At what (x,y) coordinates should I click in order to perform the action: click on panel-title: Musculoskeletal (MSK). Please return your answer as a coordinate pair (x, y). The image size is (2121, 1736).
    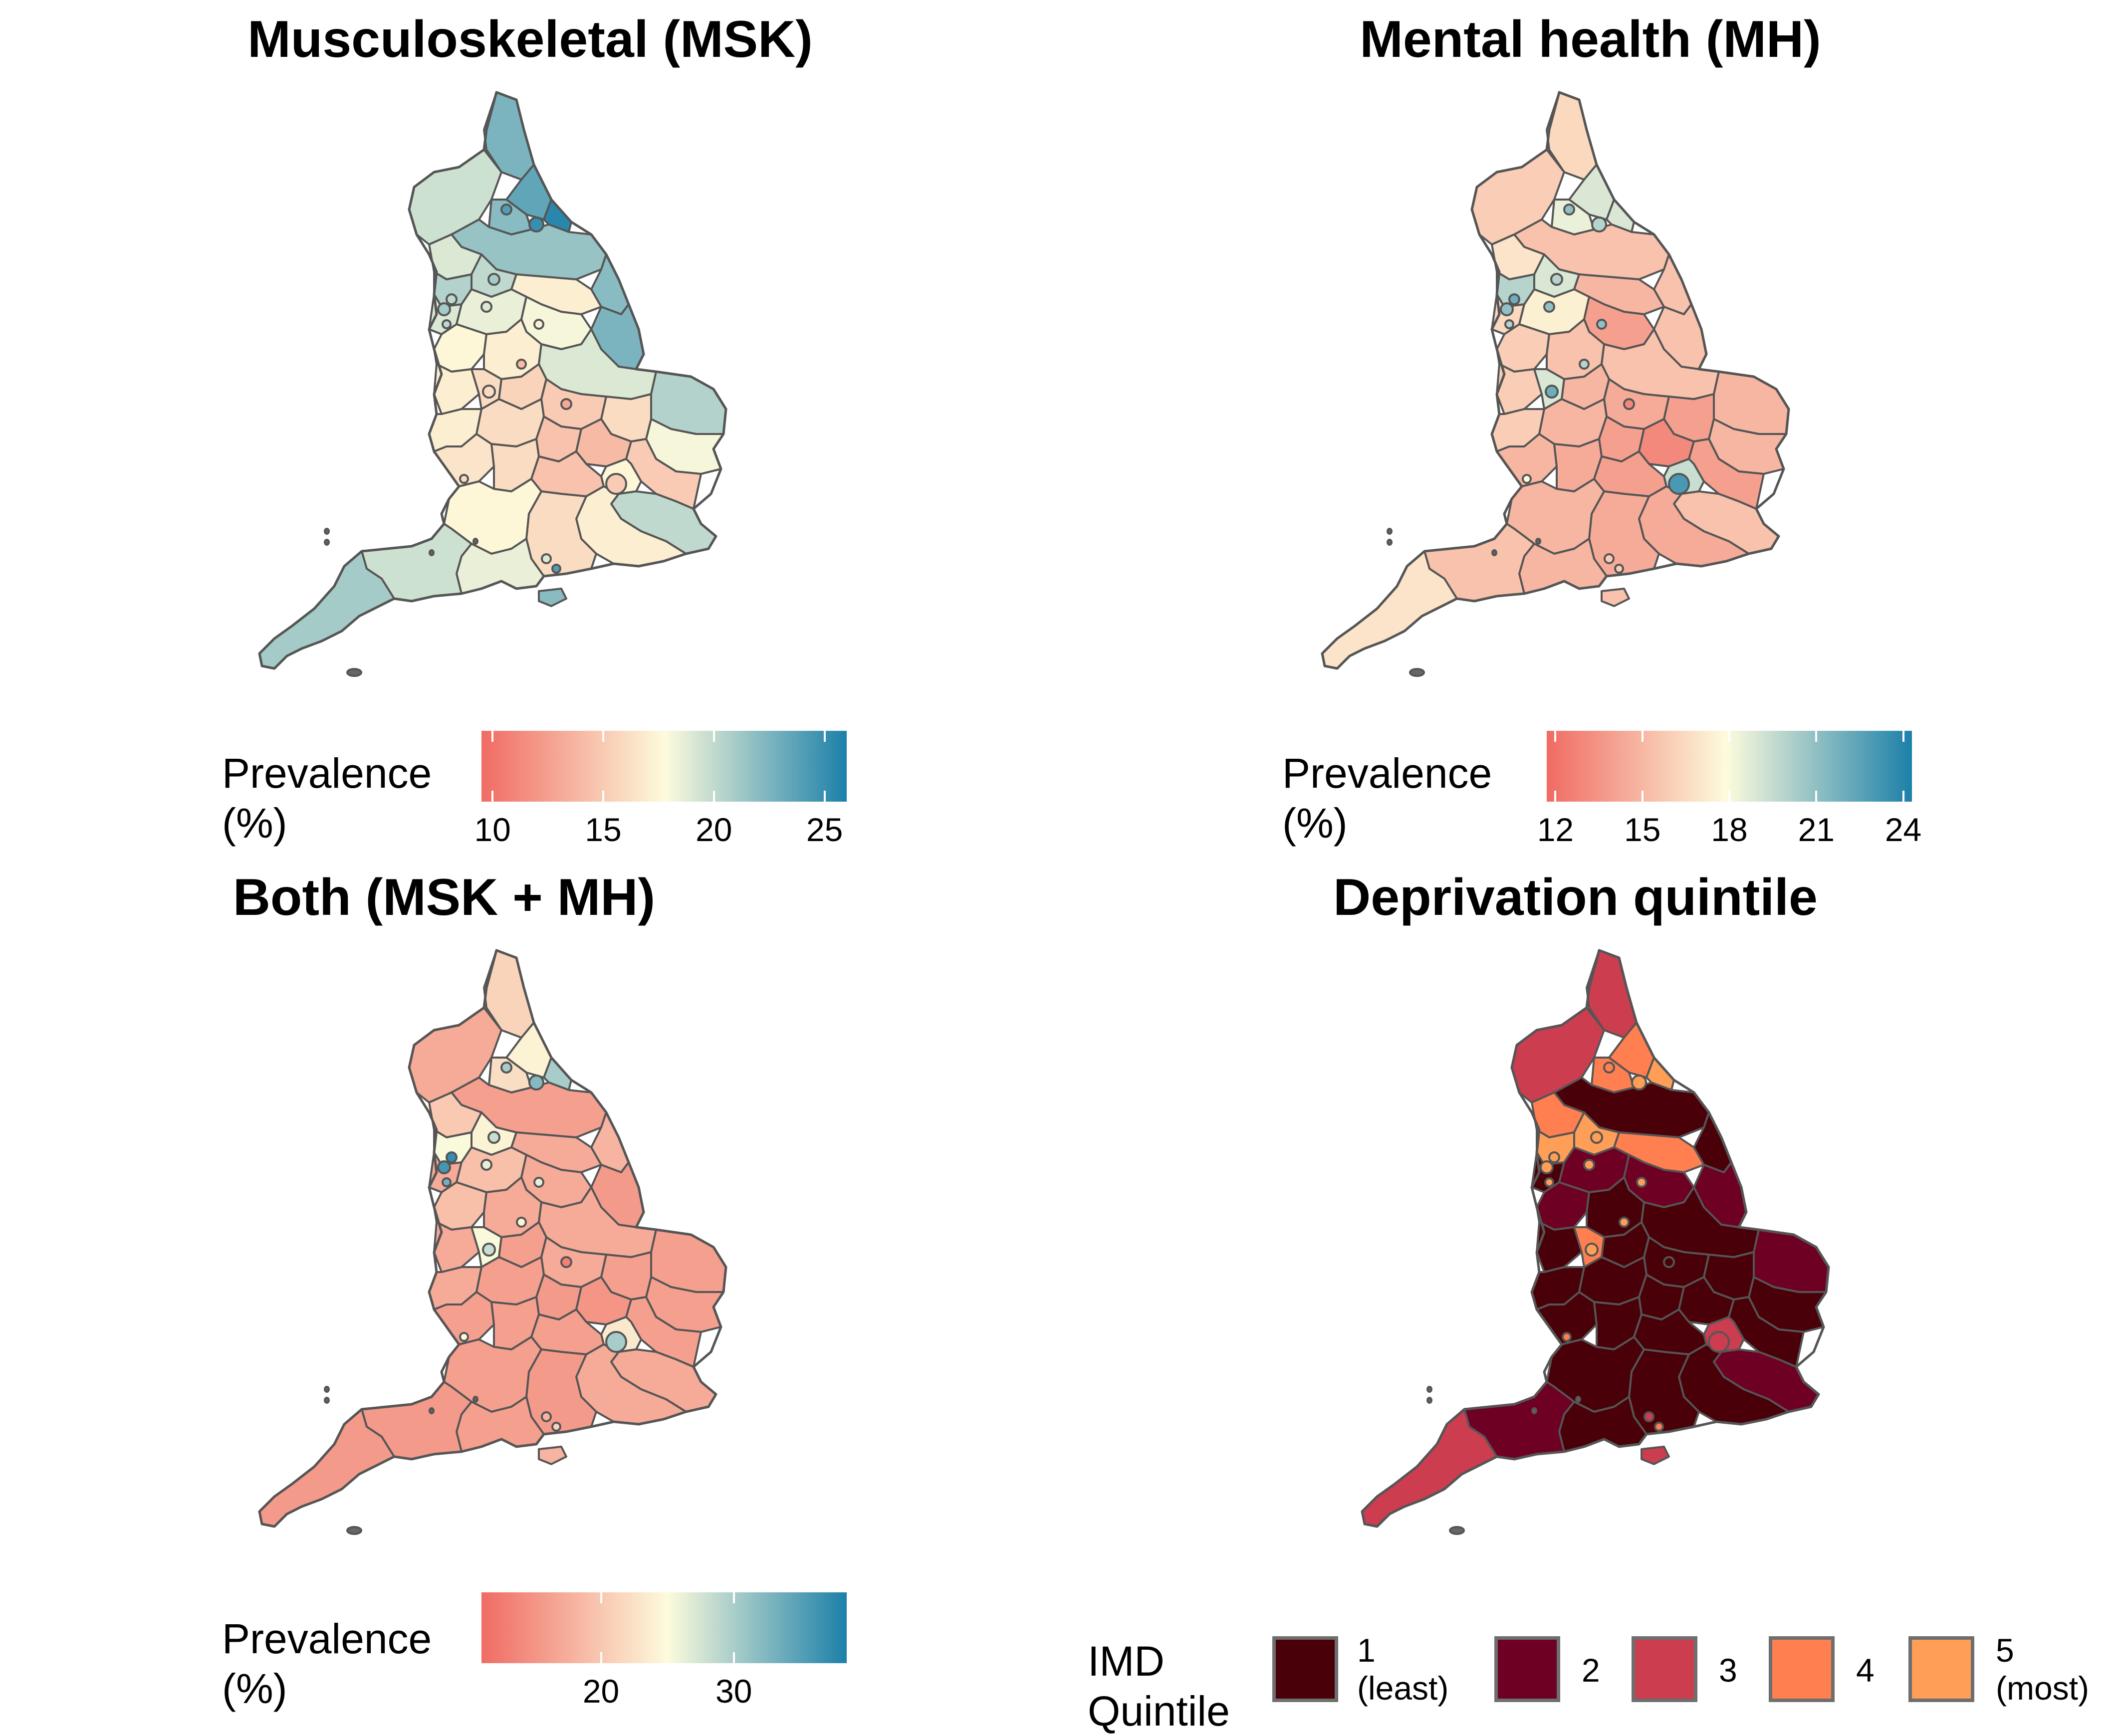
    Looking at the image, I should click on (530, 39).